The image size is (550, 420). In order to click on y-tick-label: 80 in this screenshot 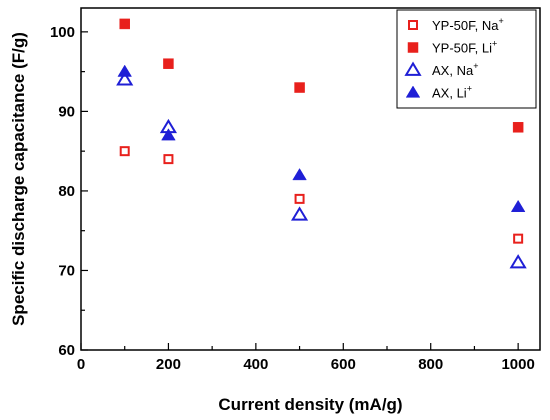, I will do `click(66, 191)`.